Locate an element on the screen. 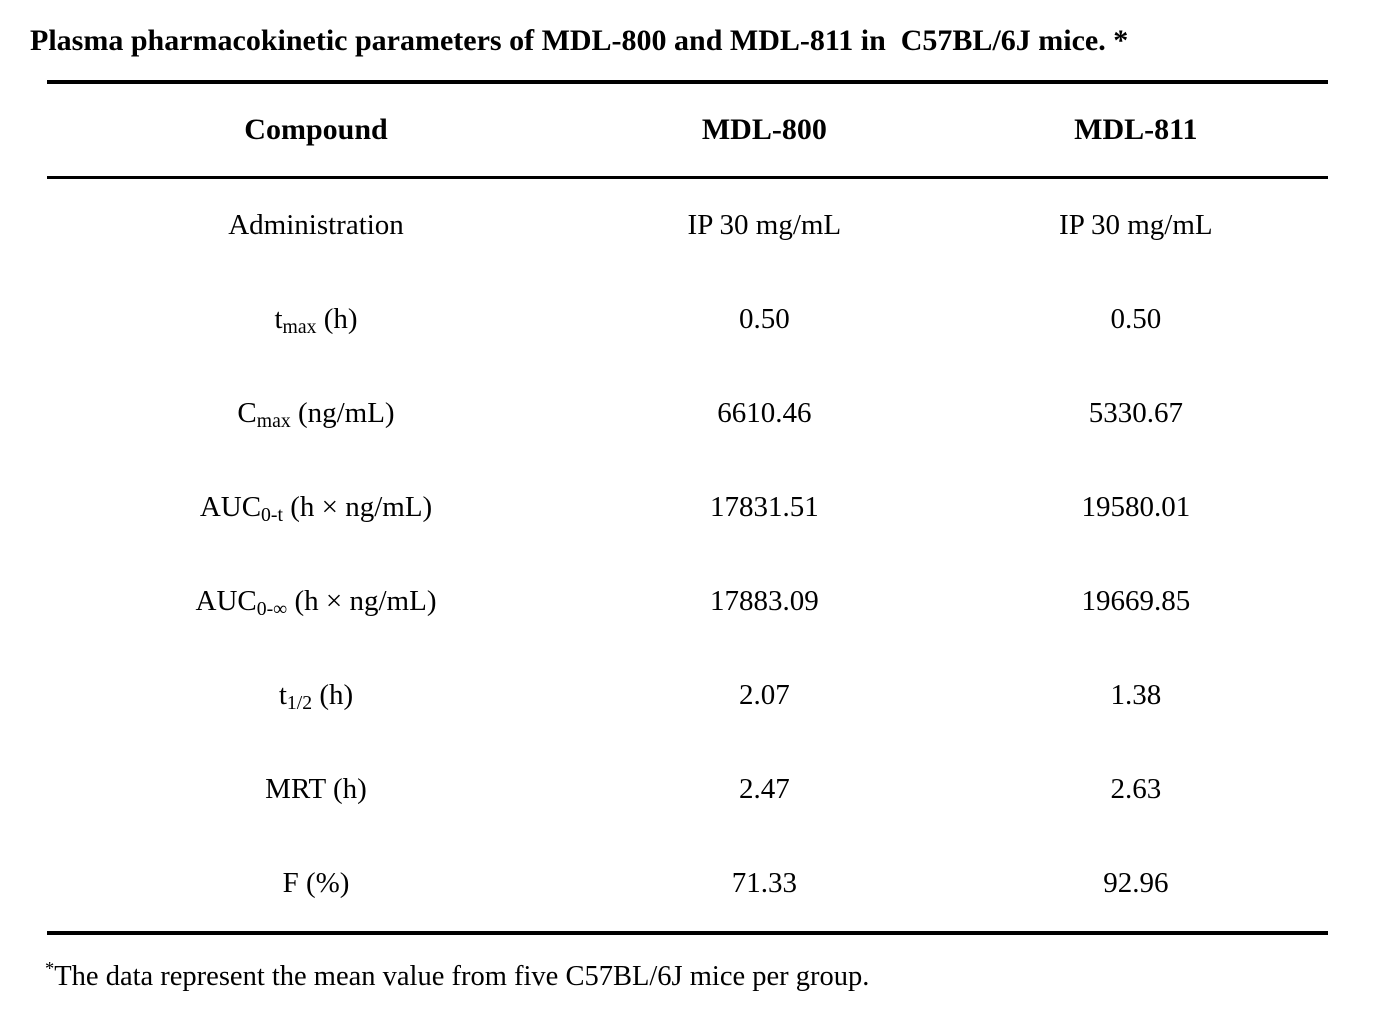 The height and width of the screenshot is (1017, 1374). table-row-auc0inf: AUC0-∞ (h × ng/mL) 17883.09 19669.85 is located at coordinates (687, 602).